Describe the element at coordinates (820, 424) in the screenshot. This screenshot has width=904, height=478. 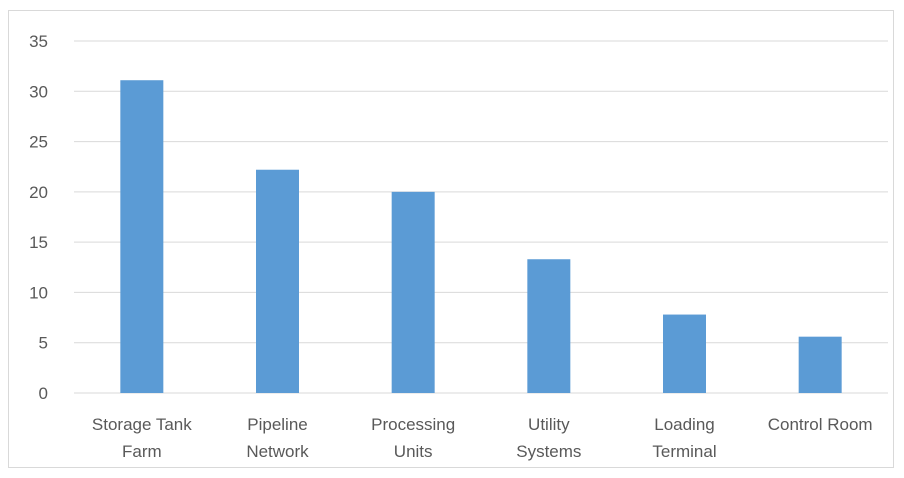
I see `x-tick-label: Control Room` at that location.